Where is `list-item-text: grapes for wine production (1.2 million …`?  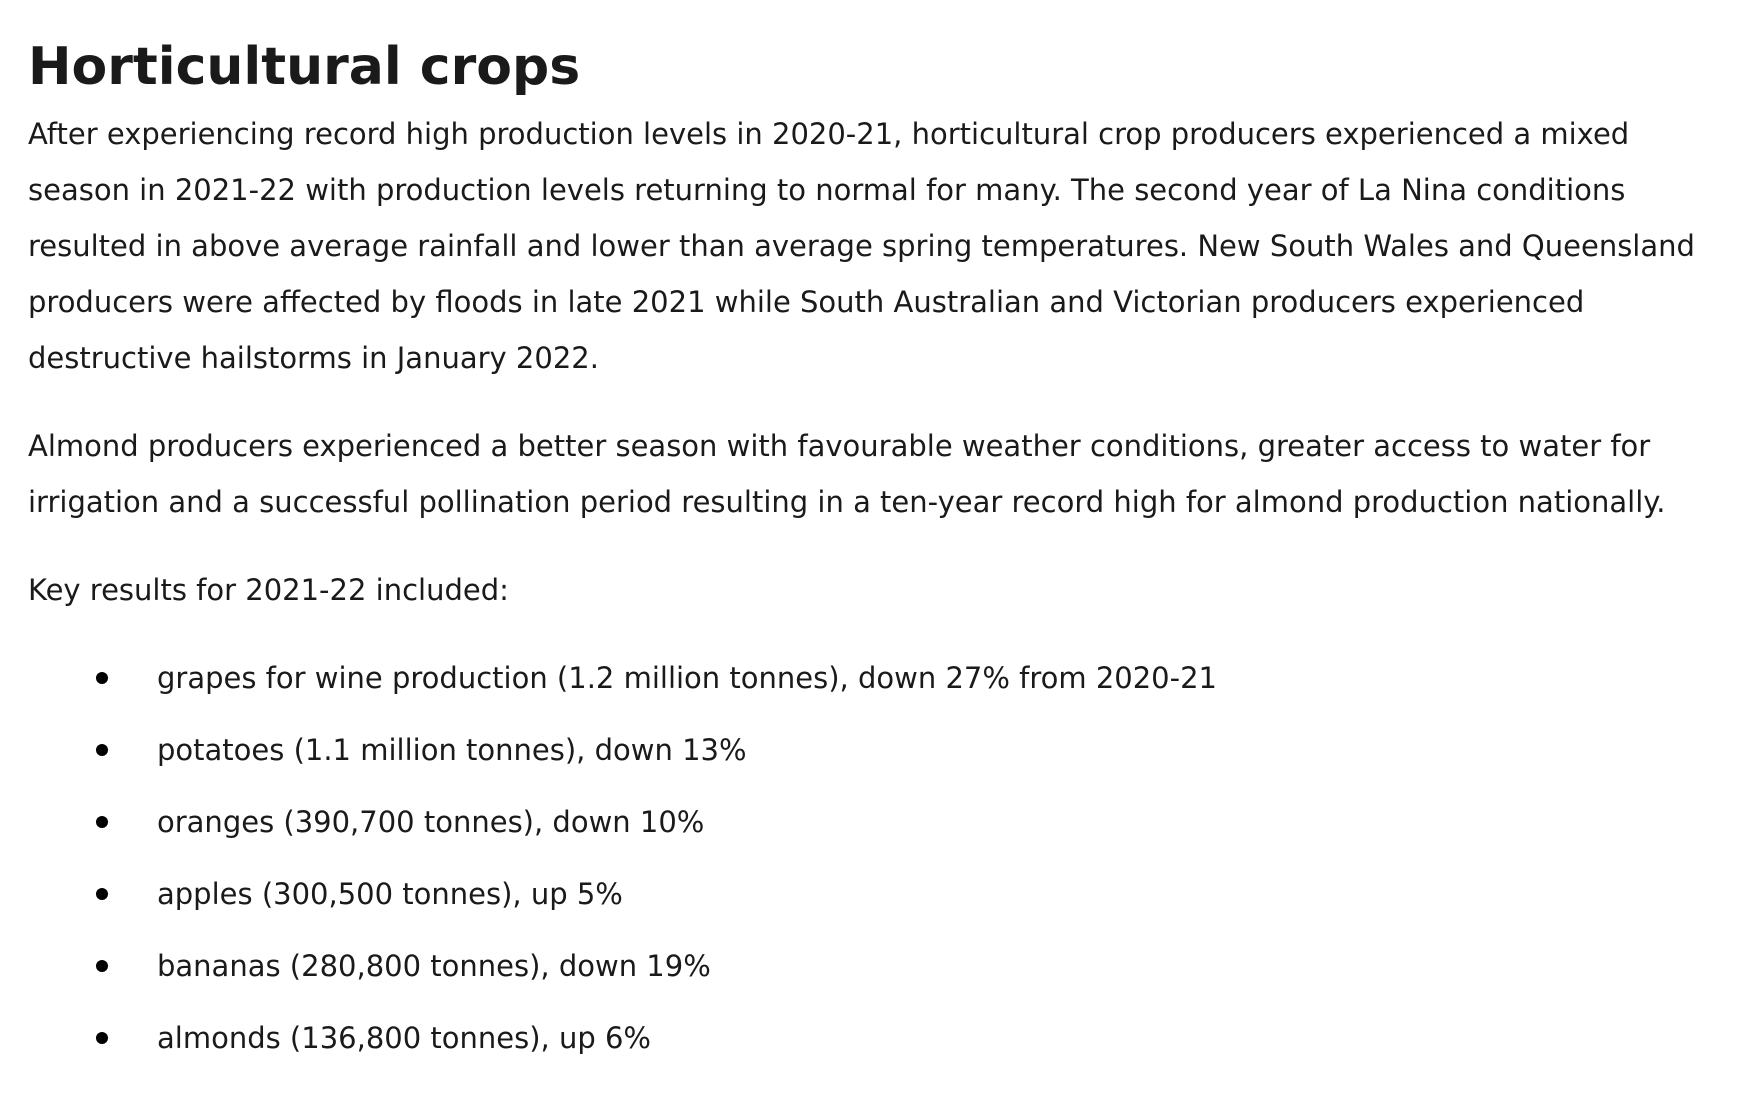 list-item-text: grapes for wine production (1.2 million … is located at coordinates (687, 678).